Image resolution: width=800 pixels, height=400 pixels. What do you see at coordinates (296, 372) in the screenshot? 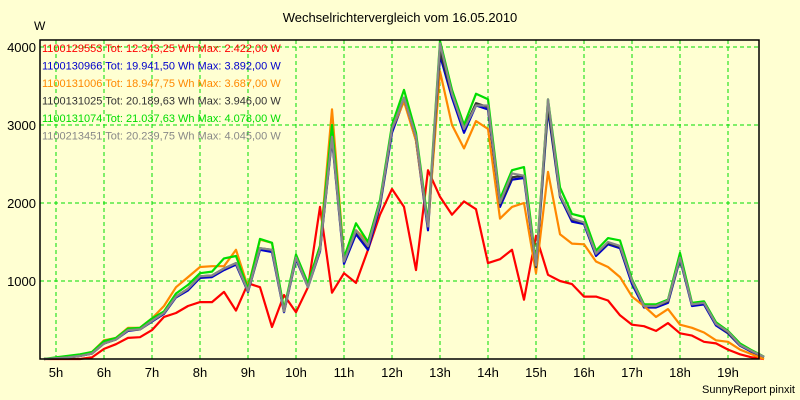
I see `x-tick-label: 10h` at bounding box center [296, 372].